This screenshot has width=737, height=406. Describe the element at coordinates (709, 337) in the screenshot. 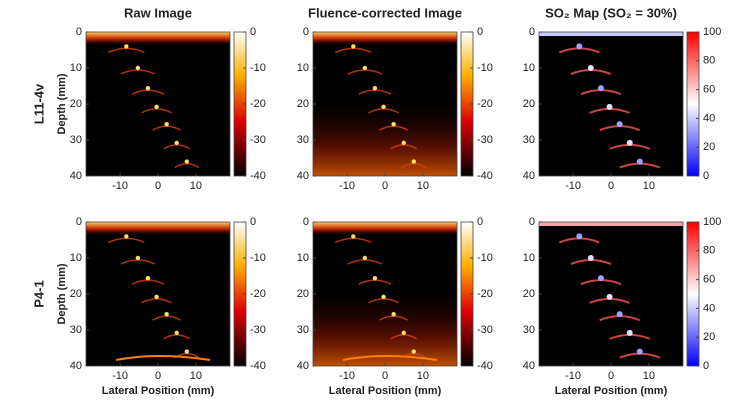

I see `colorbar-tick-label: 20` at that location.